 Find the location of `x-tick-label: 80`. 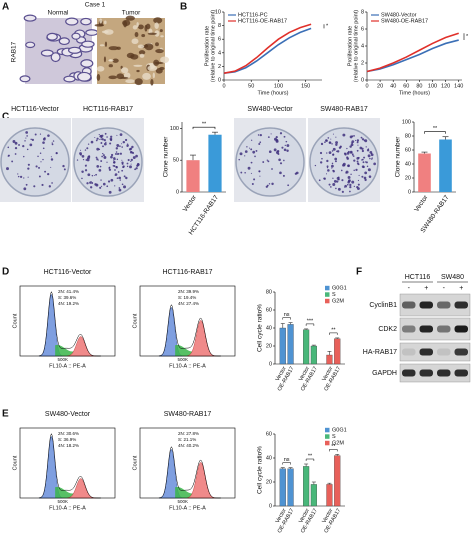

x-tick-label: 80 is located at coordinates (419, 86).